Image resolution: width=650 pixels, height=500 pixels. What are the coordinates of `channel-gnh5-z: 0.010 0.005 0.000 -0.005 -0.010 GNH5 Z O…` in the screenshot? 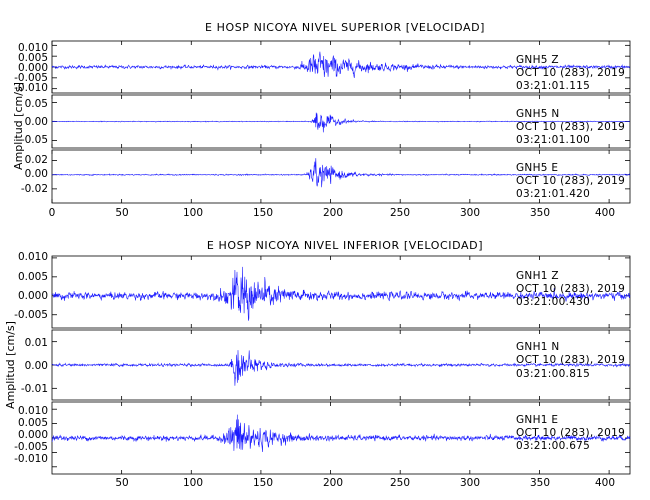 It's located at (322, 67).